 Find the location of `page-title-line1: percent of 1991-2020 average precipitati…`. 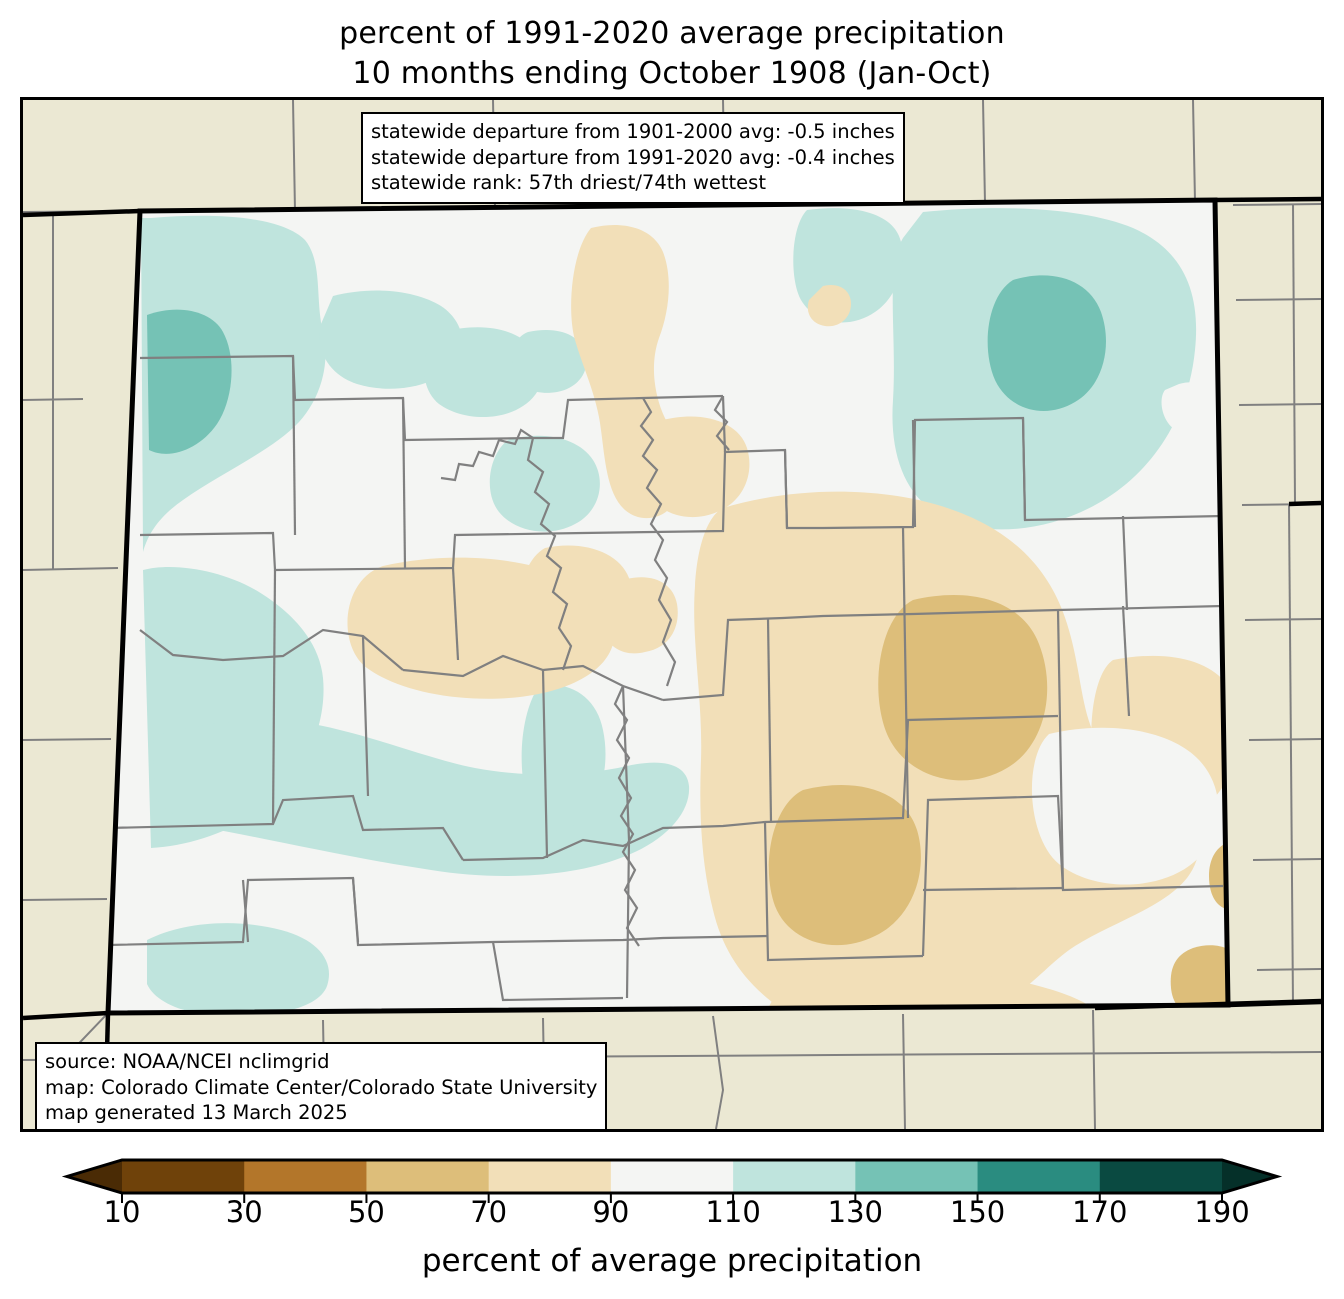

page-title-line1: percent of 1991-2020 average precipitati… is located at coordinates (672, 33).